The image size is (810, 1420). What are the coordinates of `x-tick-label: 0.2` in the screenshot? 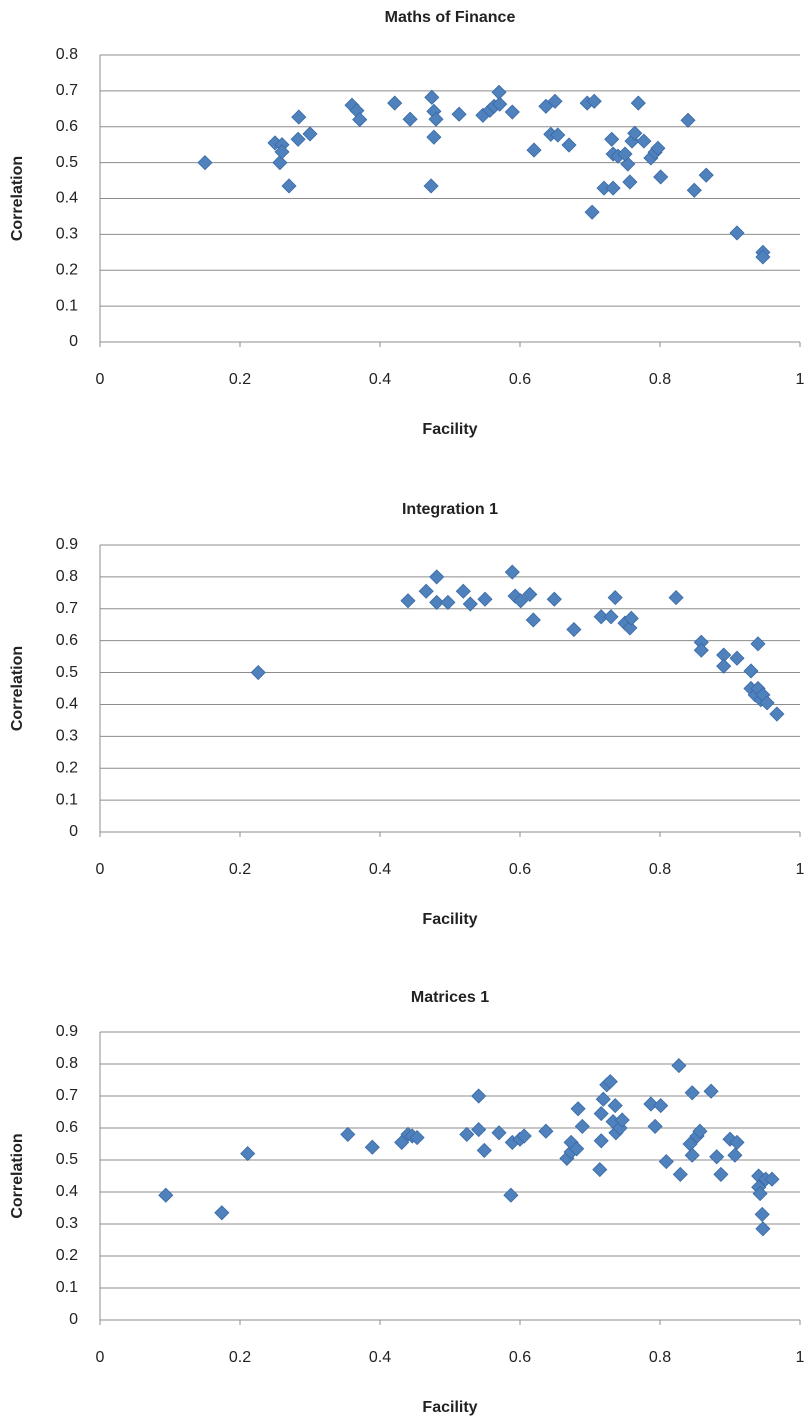 It's located at (240, 1357).